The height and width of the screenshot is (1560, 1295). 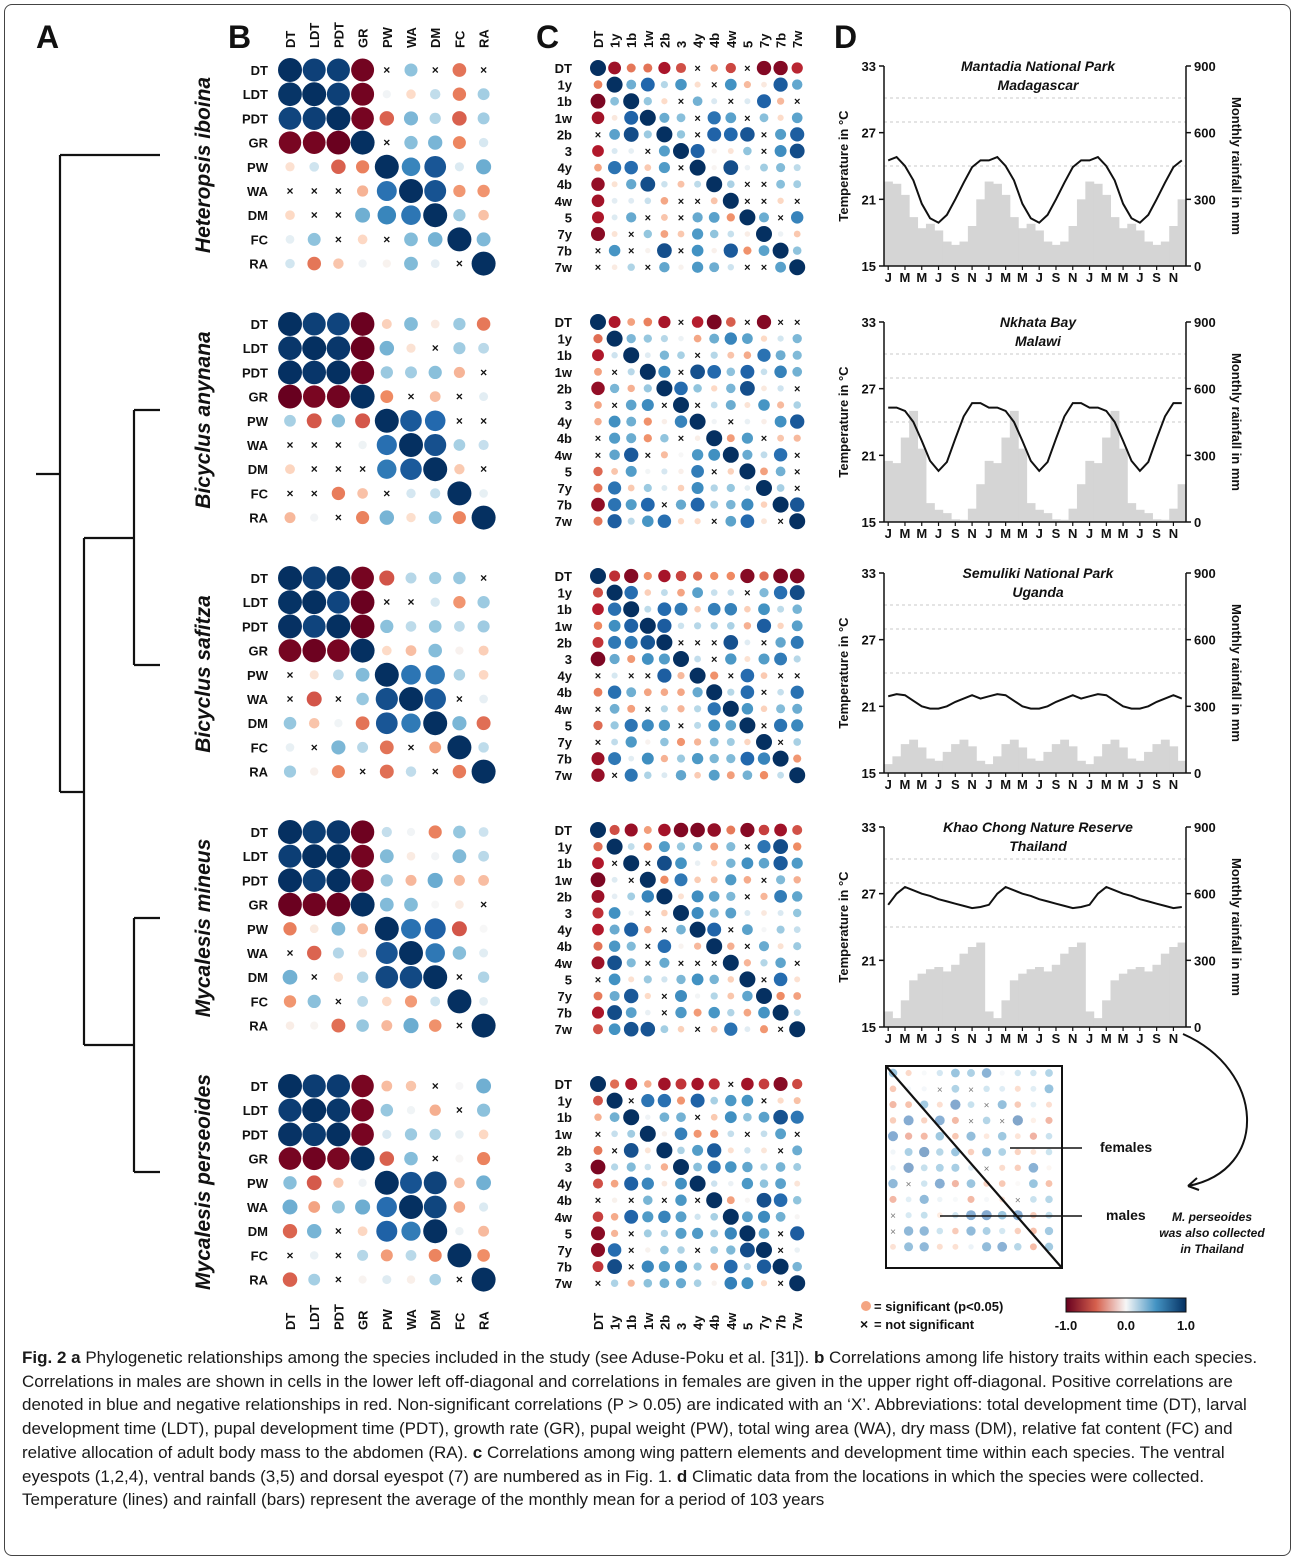 I want to click on column-label-bottom: 4w, so click(x=731, y=1321).